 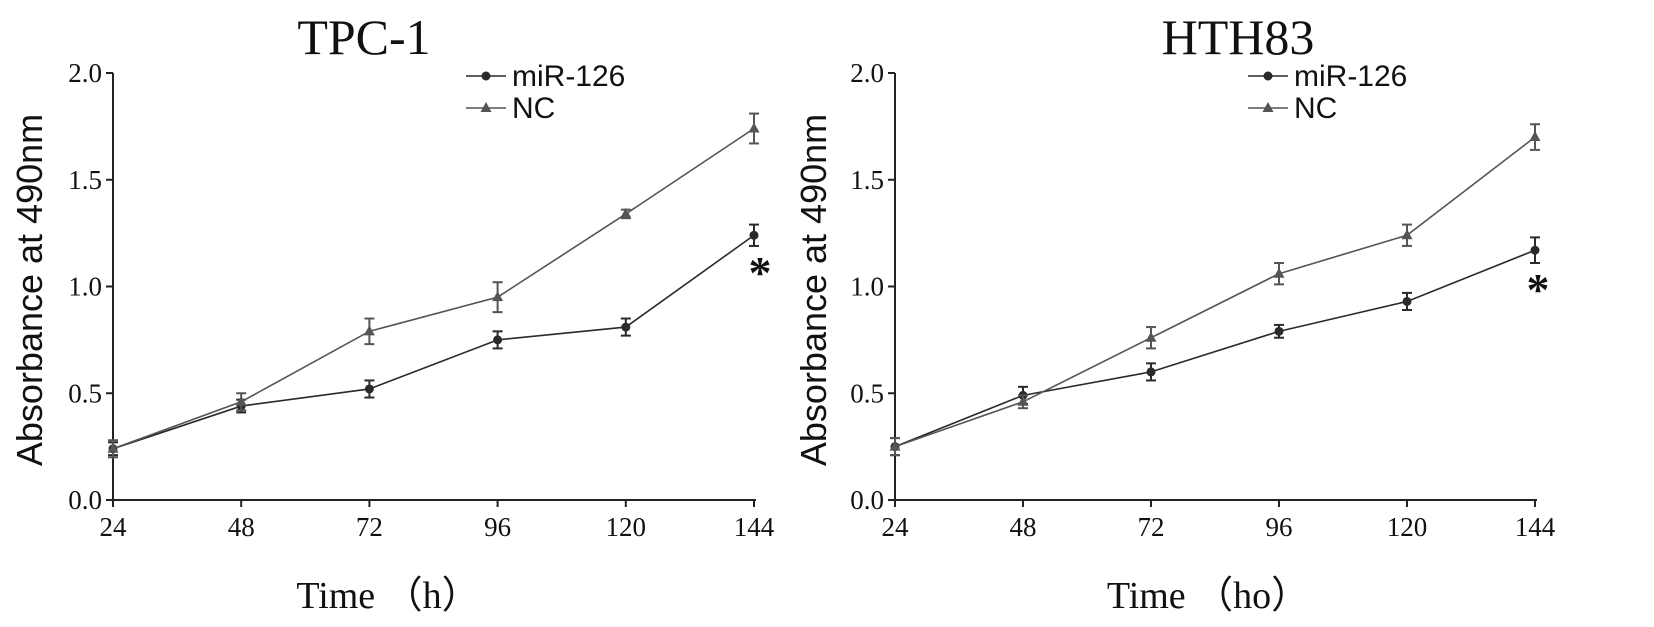 I want to click on x-axis-label: Time （ho）, so click(x=1208, y=596).